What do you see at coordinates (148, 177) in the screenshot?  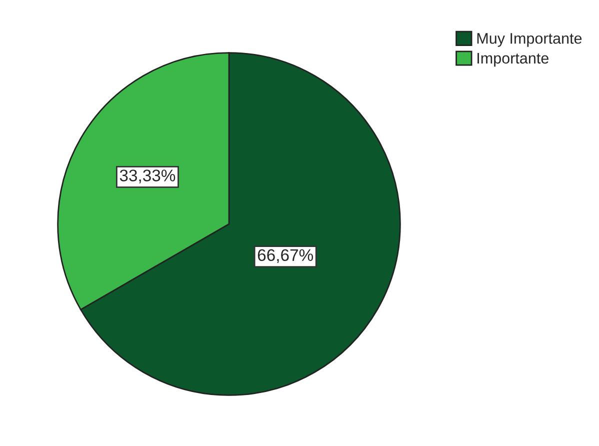 I see `data-label: 33,33%` at bounding box center [148, 177].